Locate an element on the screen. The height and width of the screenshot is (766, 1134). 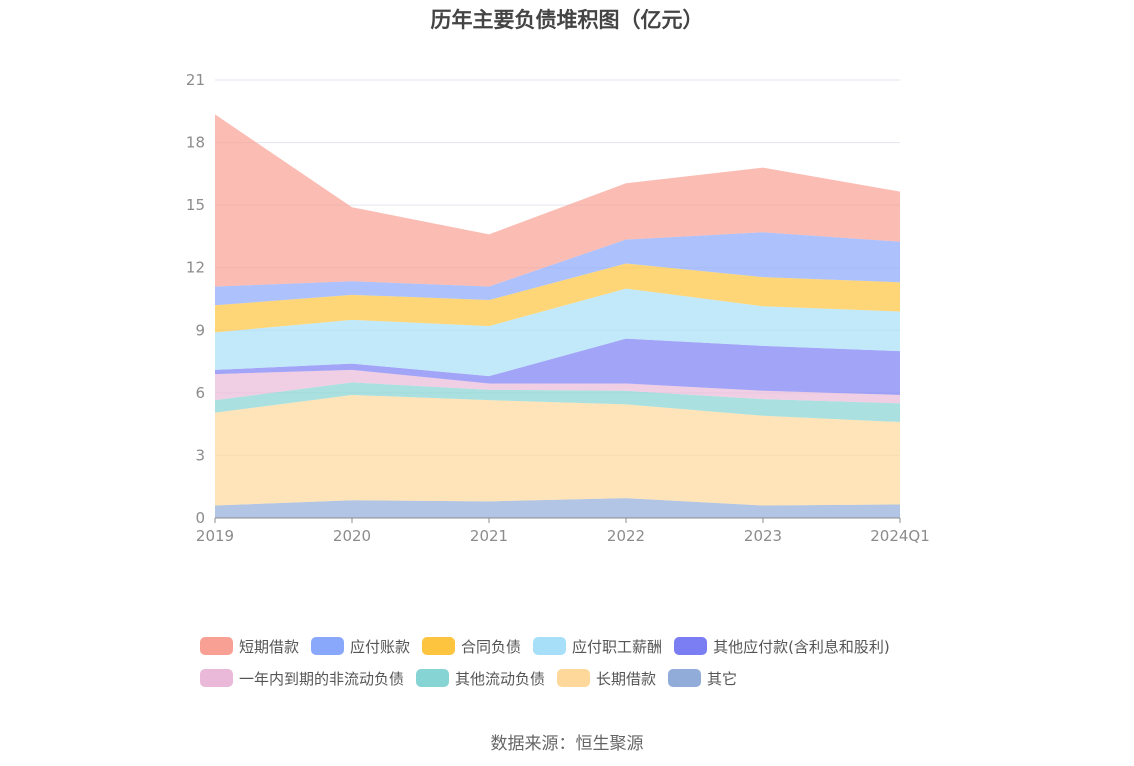
x-tick-label: 2019 is located at coordinates (215, 536).